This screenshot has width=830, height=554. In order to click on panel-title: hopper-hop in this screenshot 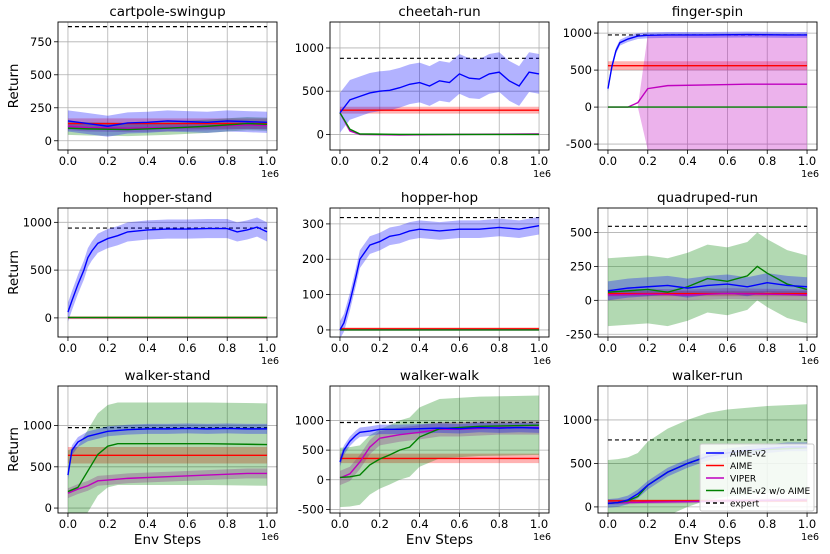, I will do `click(439, 198)`.